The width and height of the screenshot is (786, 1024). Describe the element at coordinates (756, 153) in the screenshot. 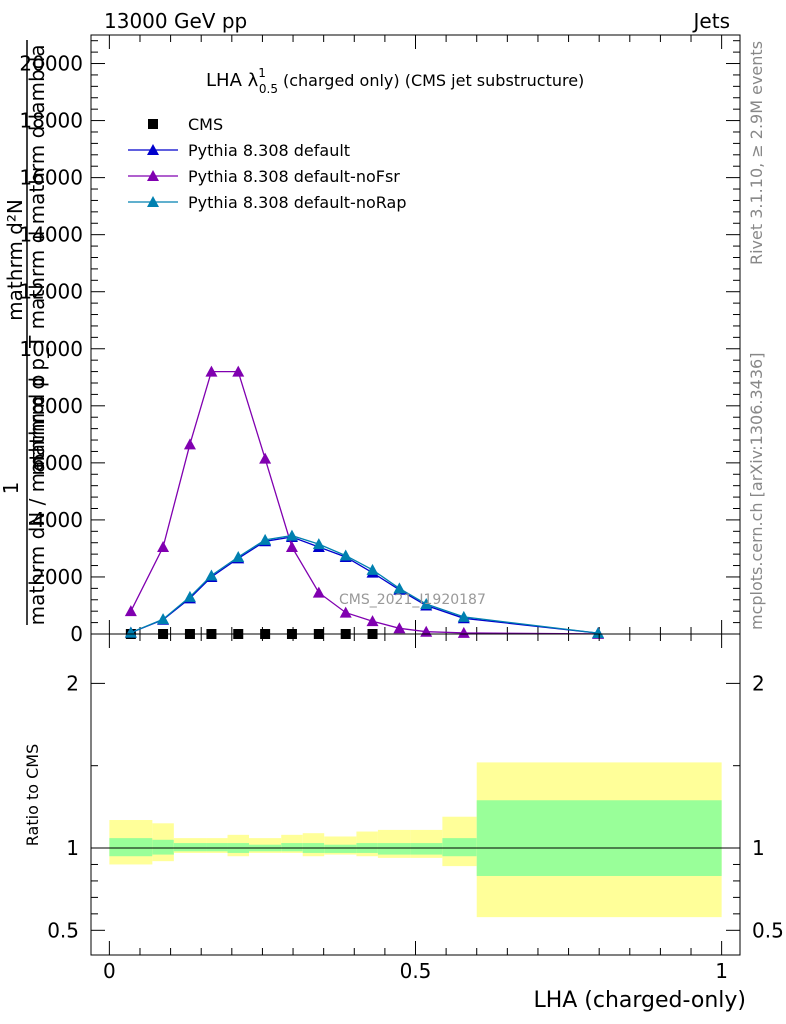

I see `rivet-label: Rivet 3.1.10, ≥ 2.9M events` at that location.